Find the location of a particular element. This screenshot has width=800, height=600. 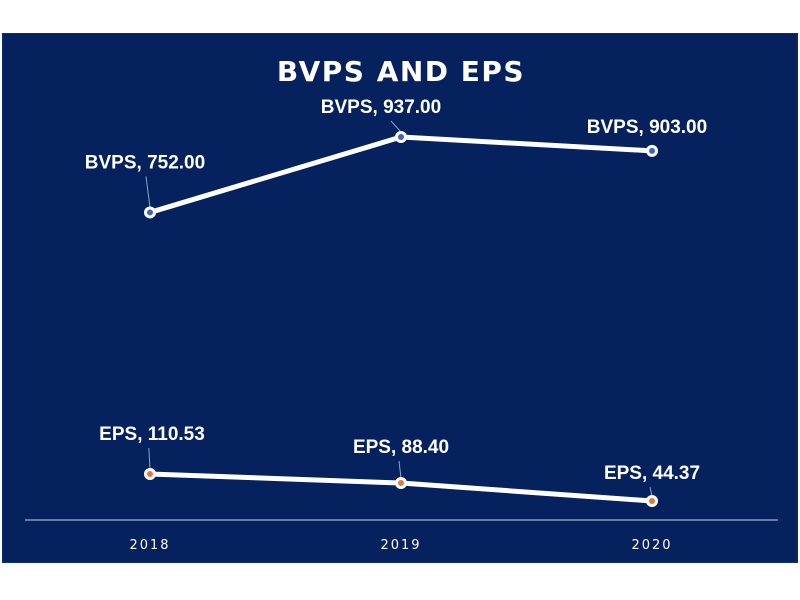

bvps-series-line is located at coordinates (401, 174).